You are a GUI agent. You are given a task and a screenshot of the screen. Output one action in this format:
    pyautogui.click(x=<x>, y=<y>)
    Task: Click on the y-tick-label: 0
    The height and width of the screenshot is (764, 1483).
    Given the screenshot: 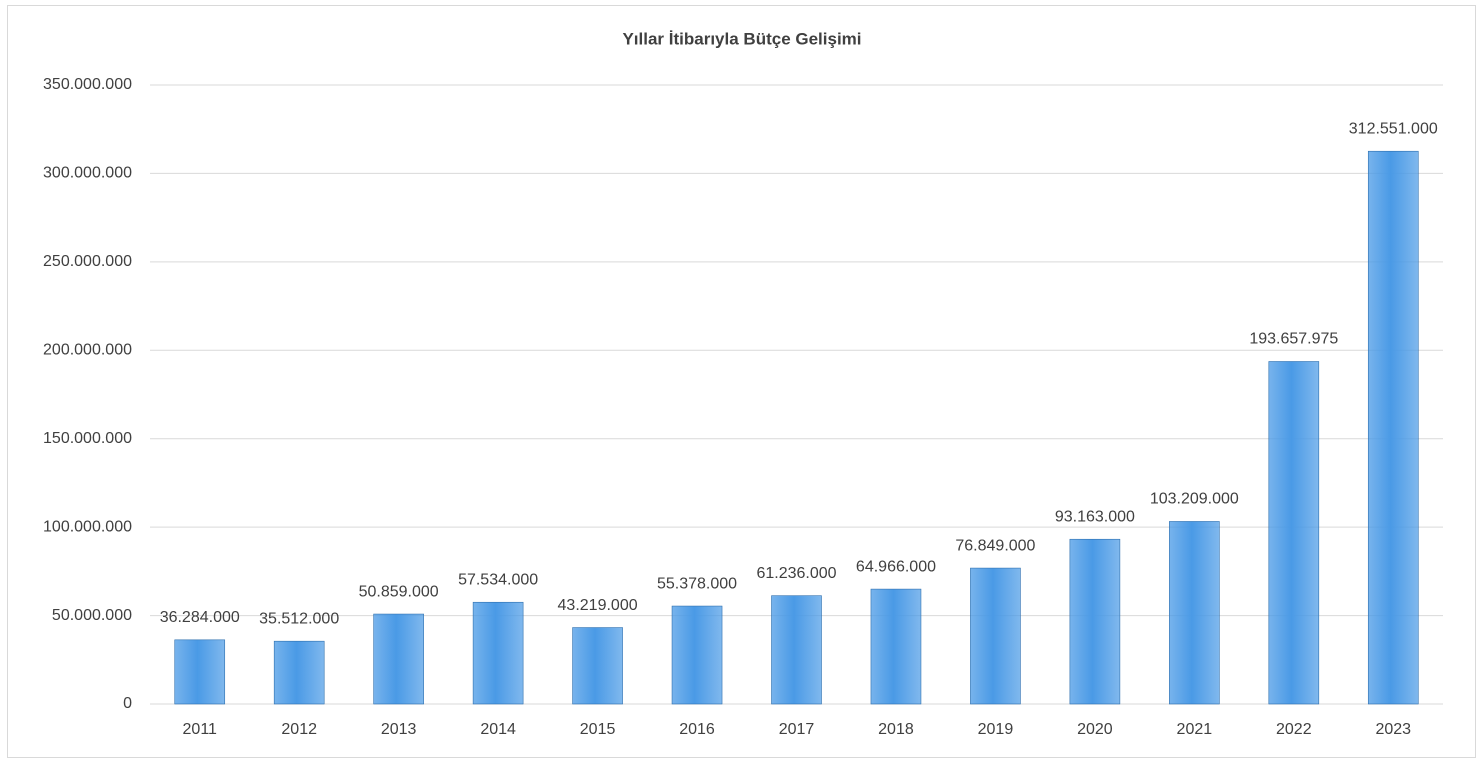 What is the action you would take?
    pyautogui.click(x=127, y=703)
    